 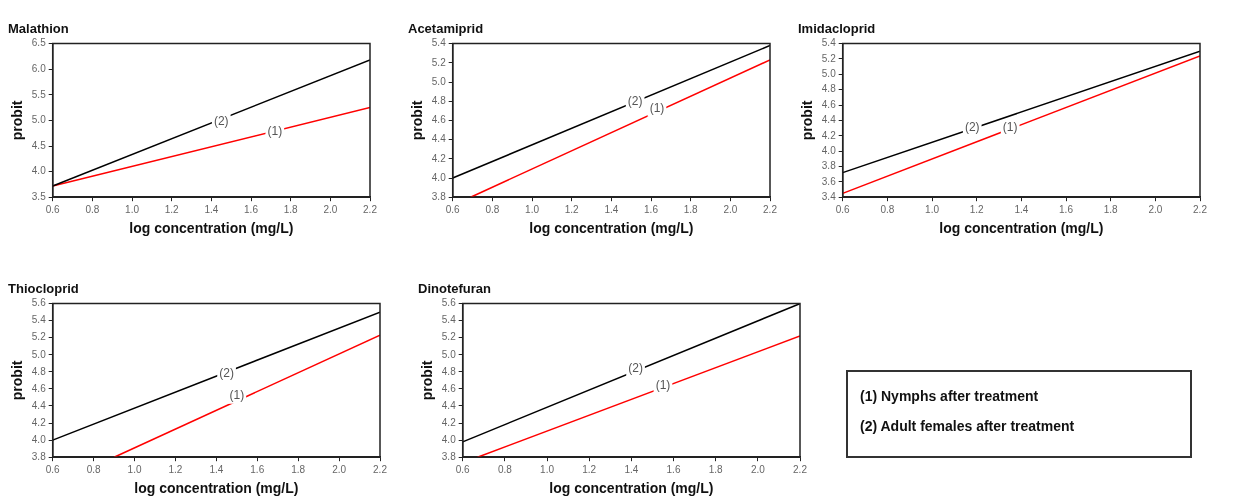 What do you see at coordinates (43, 289) in the screenshot?
I see `chart-title: Thiocloprid` at bounding box center [43, 289].